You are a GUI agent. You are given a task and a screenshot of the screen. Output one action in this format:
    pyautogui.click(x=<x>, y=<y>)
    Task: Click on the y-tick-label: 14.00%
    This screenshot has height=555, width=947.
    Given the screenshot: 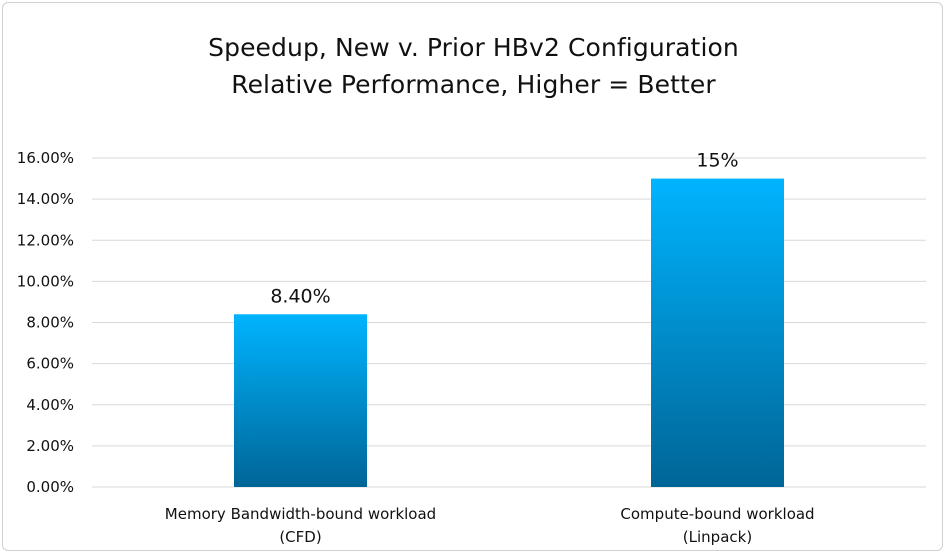 What is the action you would take?
    pyautogui.click(x=45, y=199)
    